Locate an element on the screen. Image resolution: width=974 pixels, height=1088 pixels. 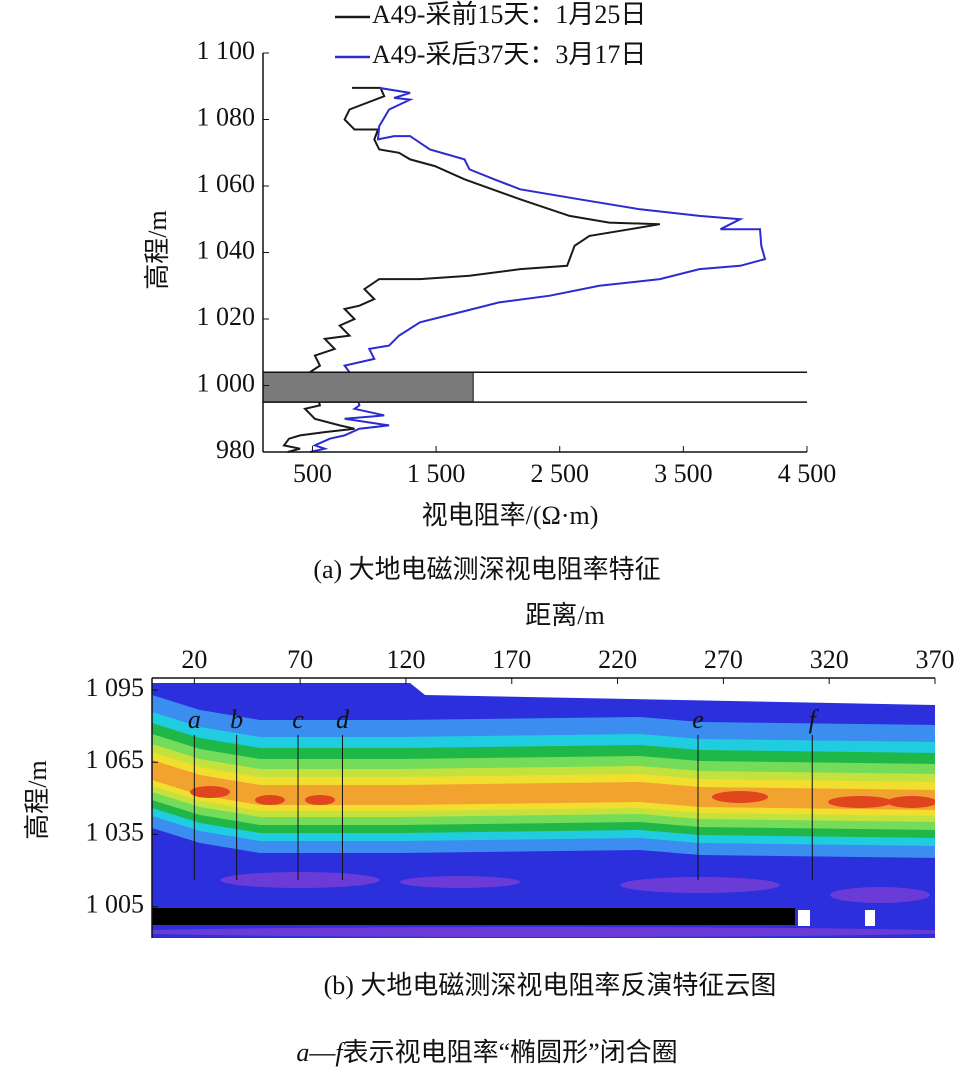
x-axis-label: 距离/m is located at coordinates (564, 615).